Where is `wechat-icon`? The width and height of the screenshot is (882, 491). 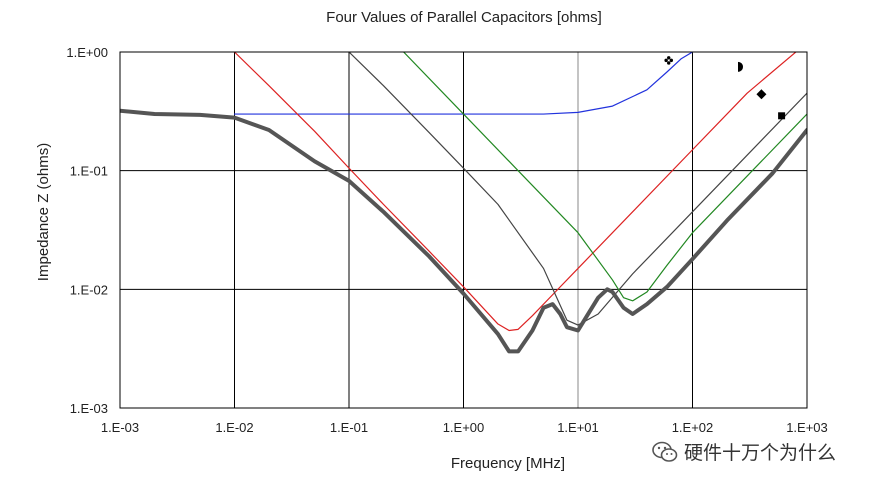
wechat-icon is located at coordinates (665, 451).